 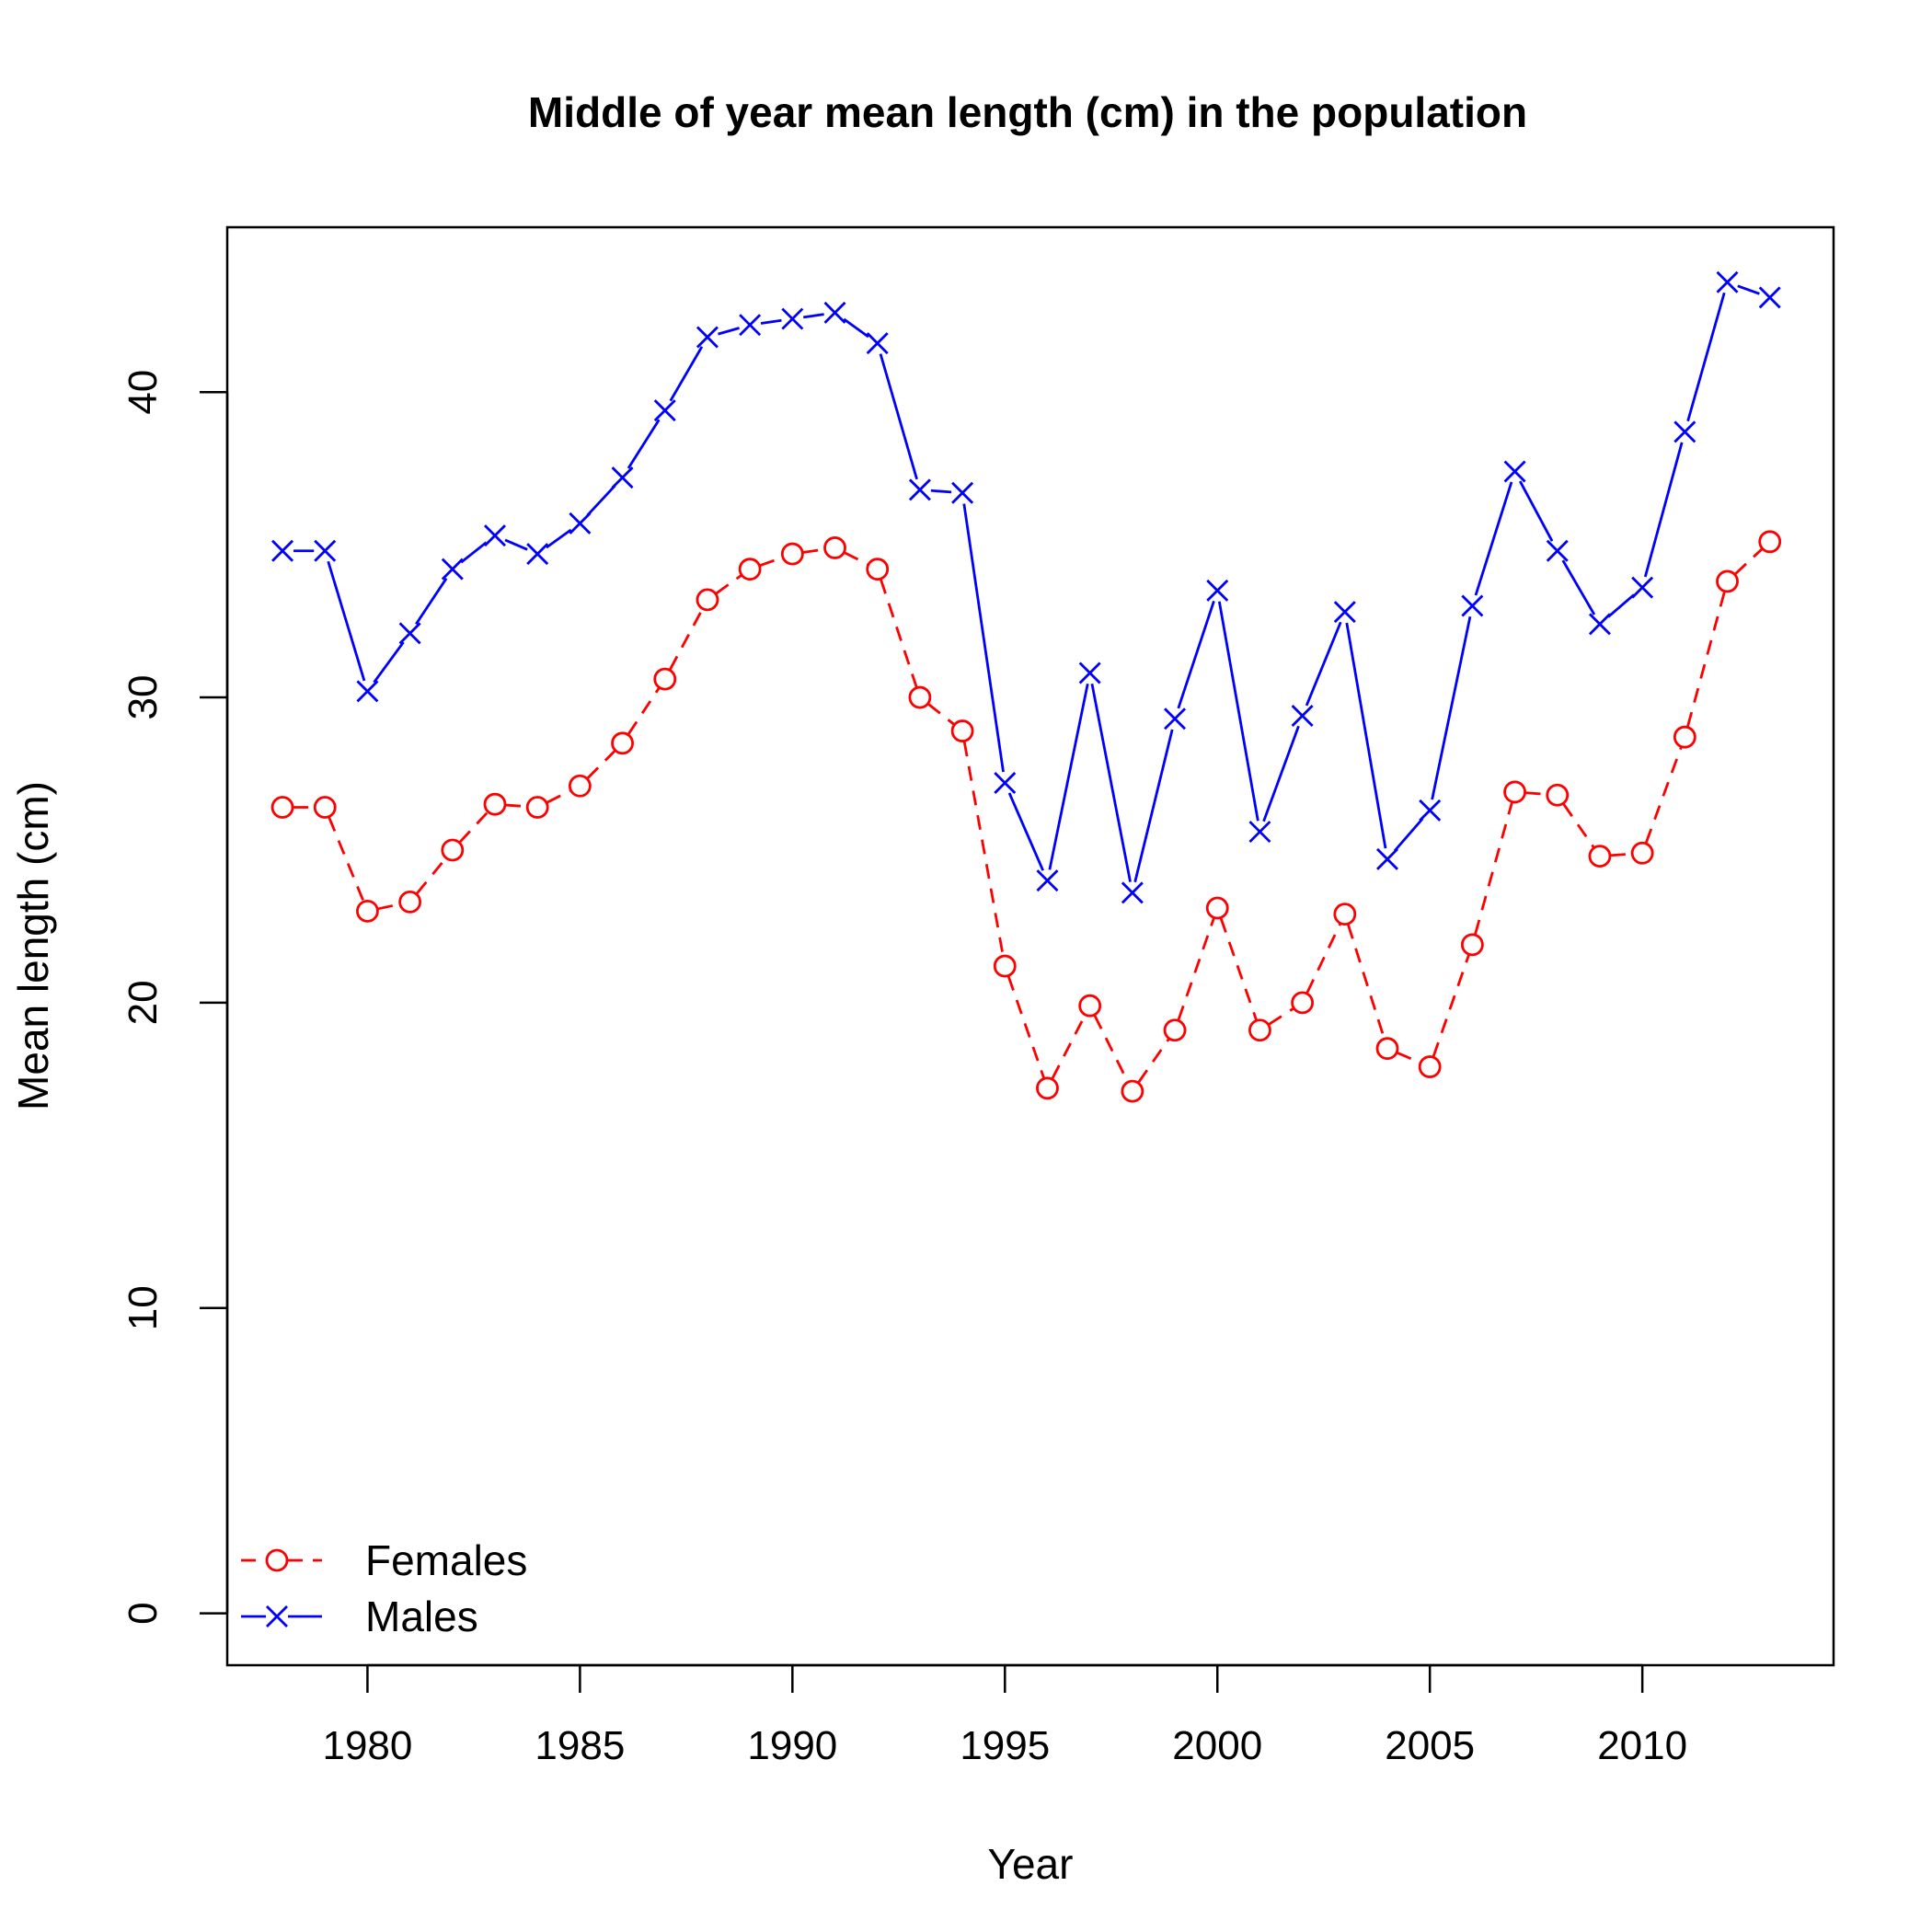 What do you see at coordinates (277, 1616) in the screenshot?
I see `legend-marker-males` at bounding box center [277, 1616].